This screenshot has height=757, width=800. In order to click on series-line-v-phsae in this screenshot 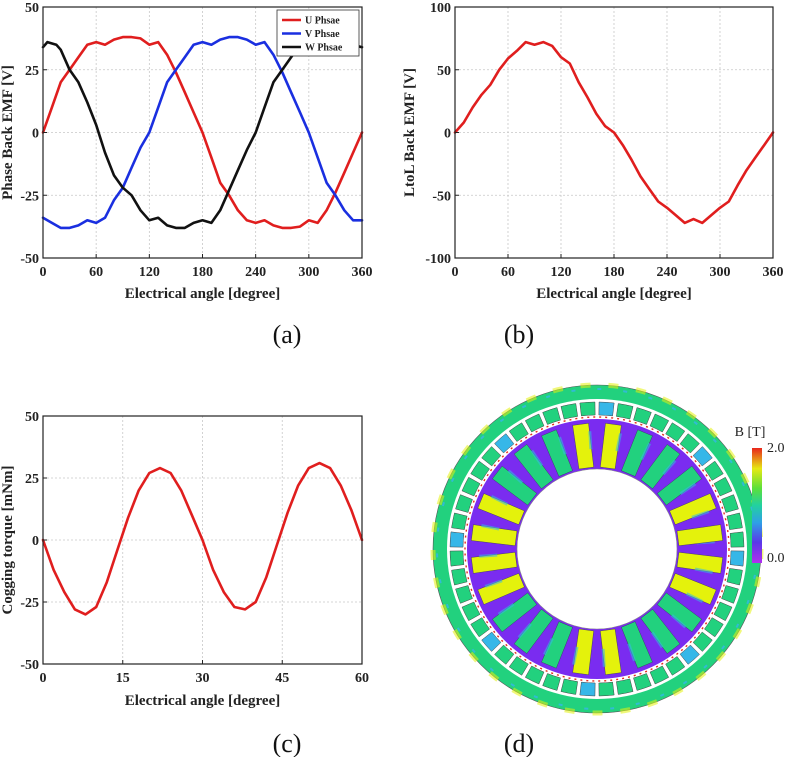, I will do `click(202, 132)`.